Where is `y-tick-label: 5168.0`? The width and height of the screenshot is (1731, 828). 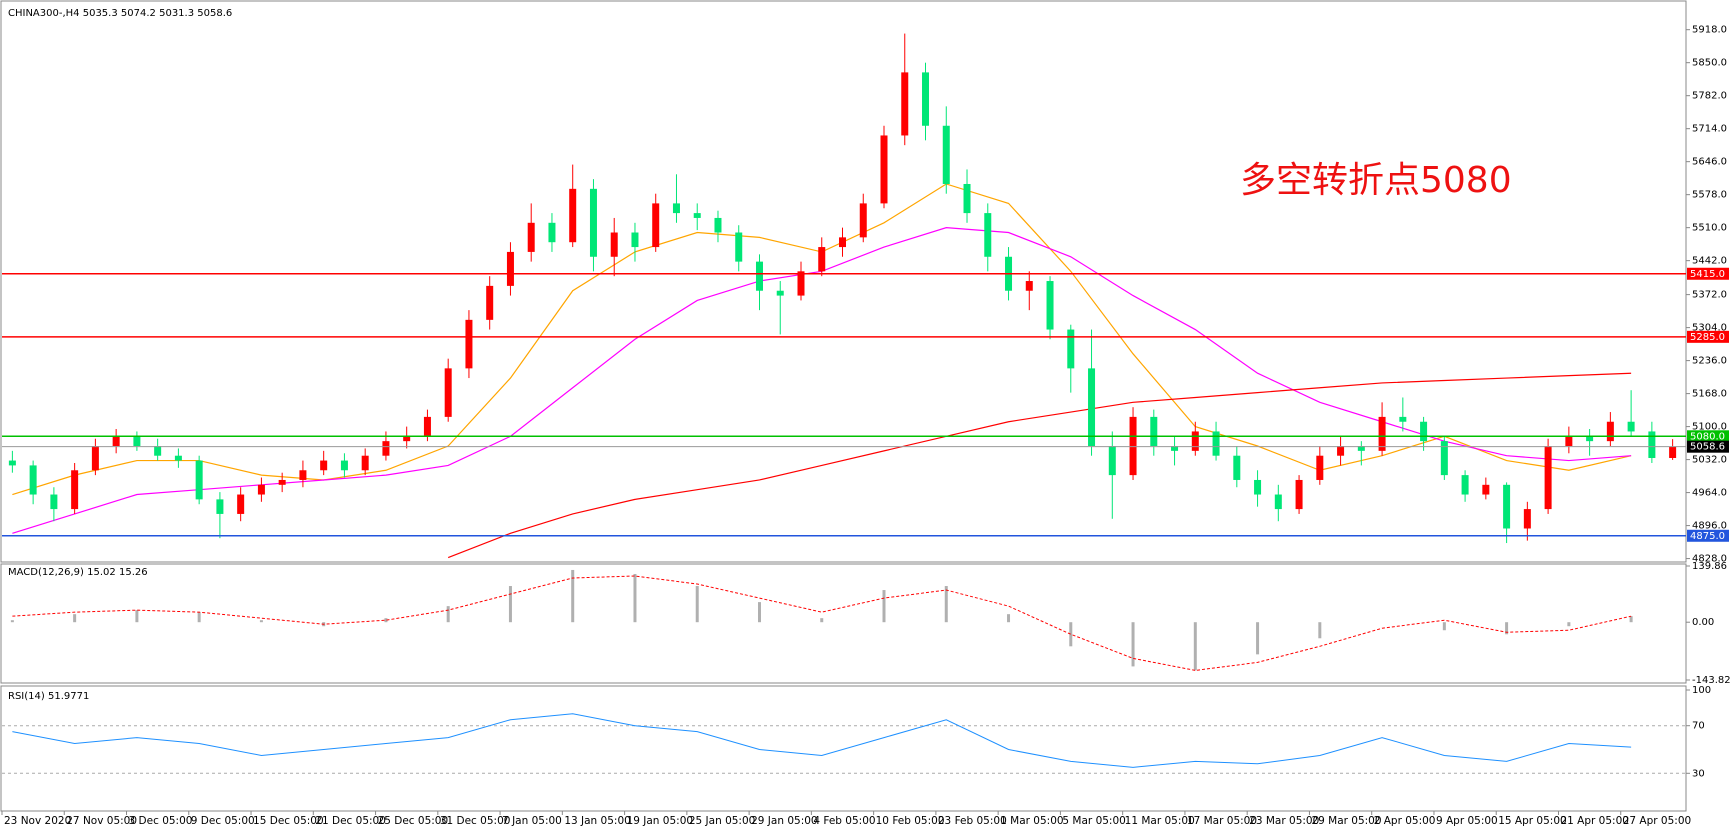 y-tick-label: 5168.0 is located at coordinates (1709, 394).